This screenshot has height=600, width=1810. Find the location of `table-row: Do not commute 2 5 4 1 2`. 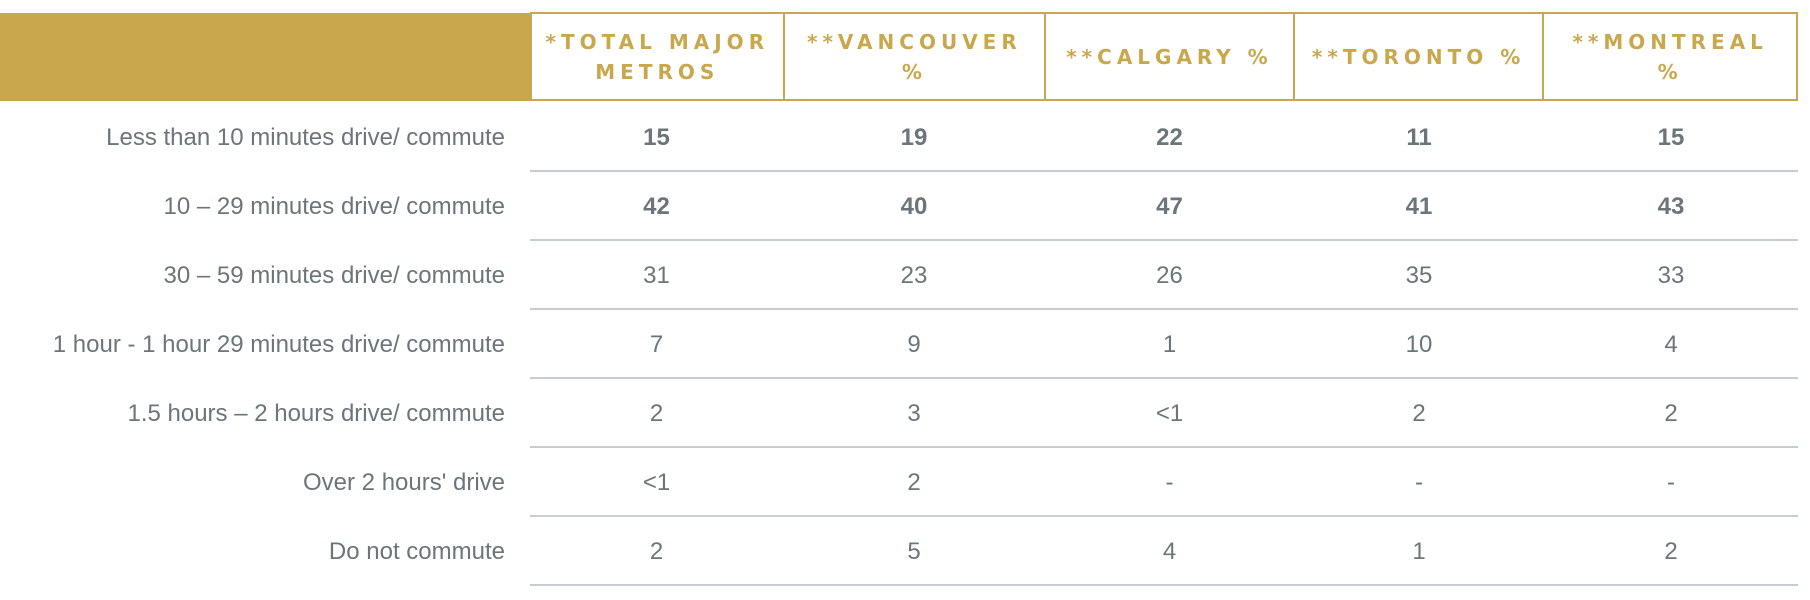

table-row: Do not commute 2 5 4 1 2 is located at coordinates (905, 551).